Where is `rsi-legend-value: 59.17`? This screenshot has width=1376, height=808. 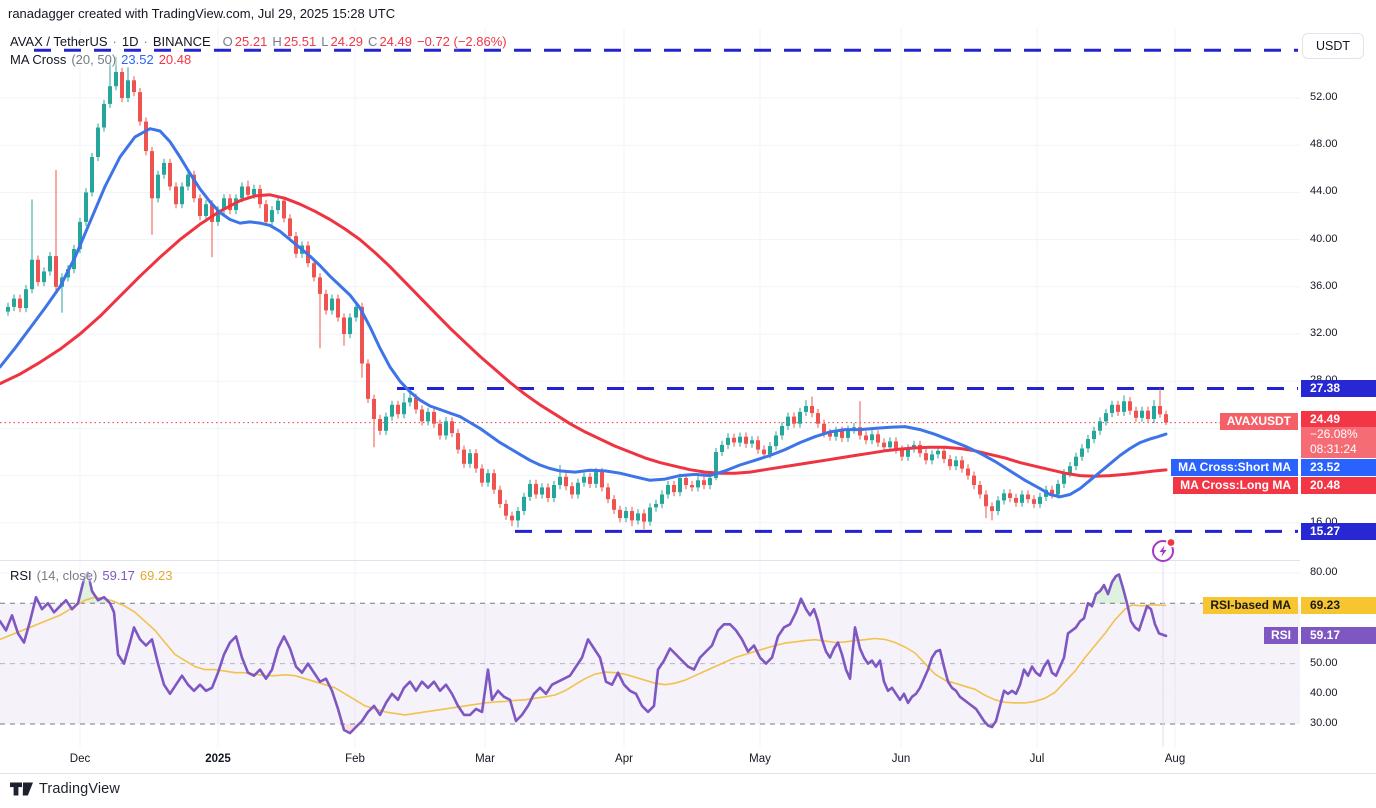 rsi-legend-value: 59.17 is located at coordinates (118, 575).